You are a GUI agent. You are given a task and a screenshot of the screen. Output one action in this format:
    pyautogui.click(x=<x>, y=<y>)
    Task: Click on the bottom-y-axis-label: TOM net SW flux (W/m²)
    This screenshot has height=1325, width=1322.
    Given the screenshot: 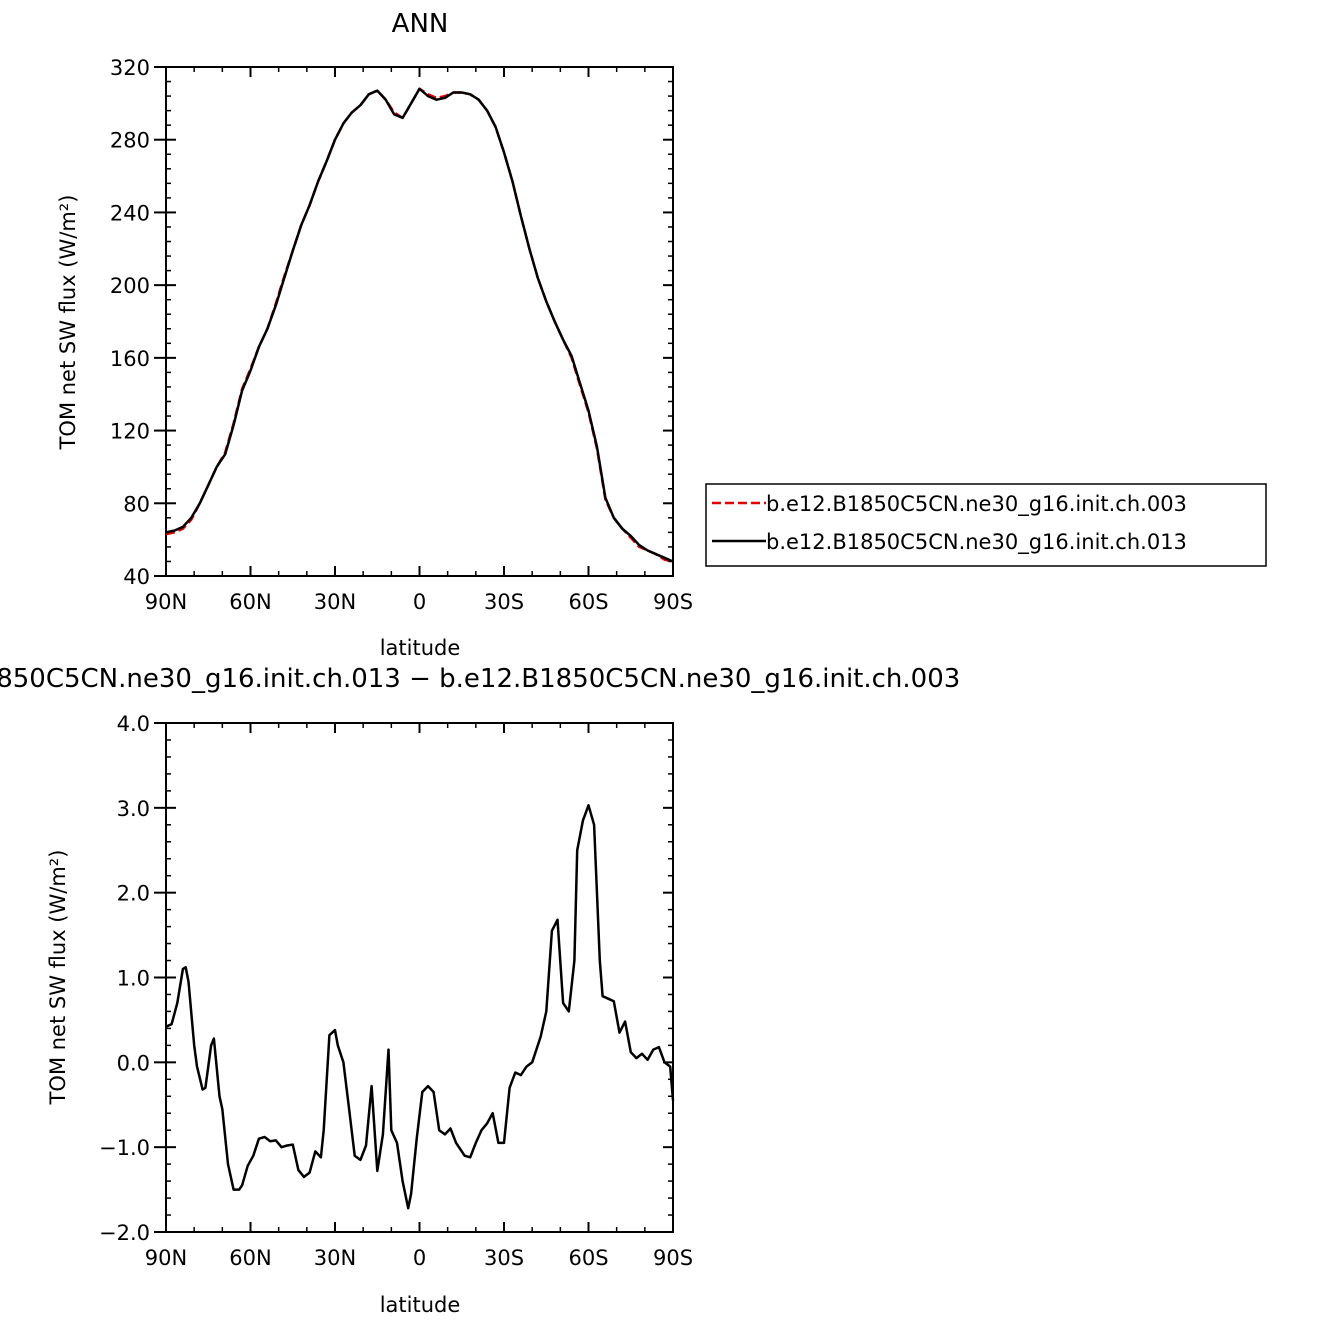 What is the action you would take?
    pyautogui.click(x=58, y=978)
    